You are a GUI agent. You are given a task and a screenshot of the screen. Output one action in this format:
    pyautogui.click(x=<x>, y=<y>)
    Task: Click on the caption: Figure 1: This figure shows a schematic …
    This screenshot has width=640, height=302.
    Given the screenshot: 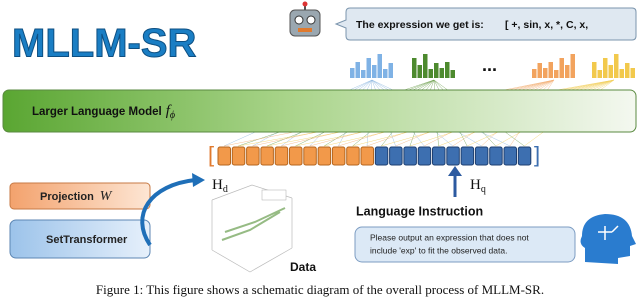 What is the action you would take?
    pyautogui.click(x=320, y=289)
    